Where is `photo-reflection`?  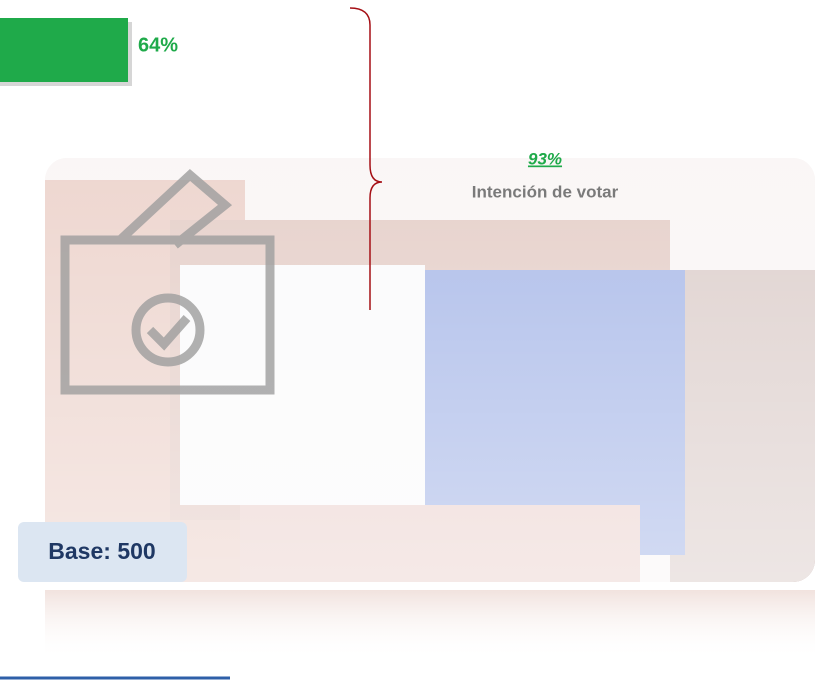 photo-reflection is located at coordinates (430, 625).